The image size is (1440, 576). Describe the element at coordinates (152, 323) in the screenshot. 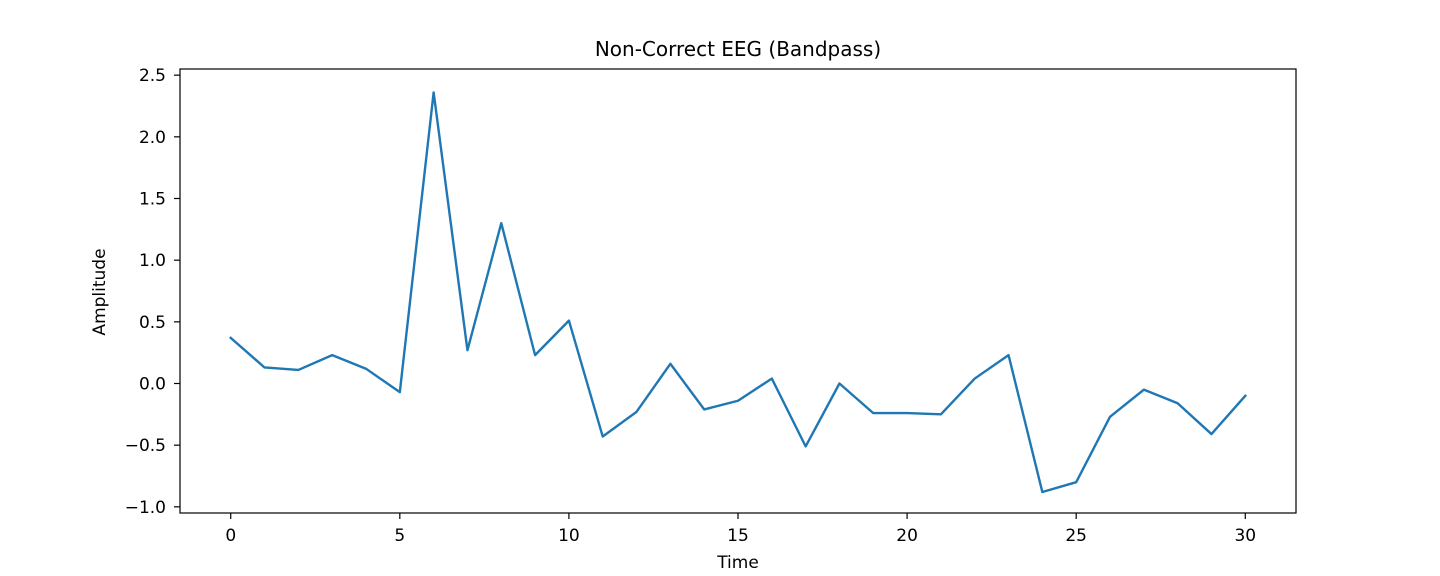

I see `y-tick-label: 0.5` at that location.